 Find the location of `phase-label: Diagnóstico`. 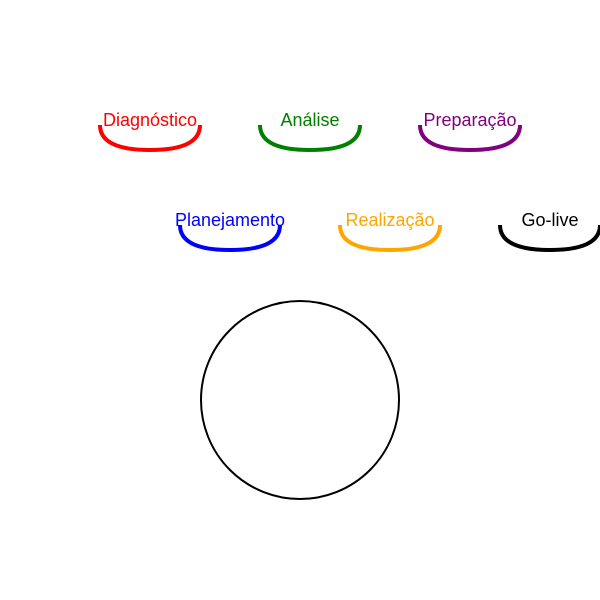

phase-label: Diagnóstico is located at coordinates (150, 120).